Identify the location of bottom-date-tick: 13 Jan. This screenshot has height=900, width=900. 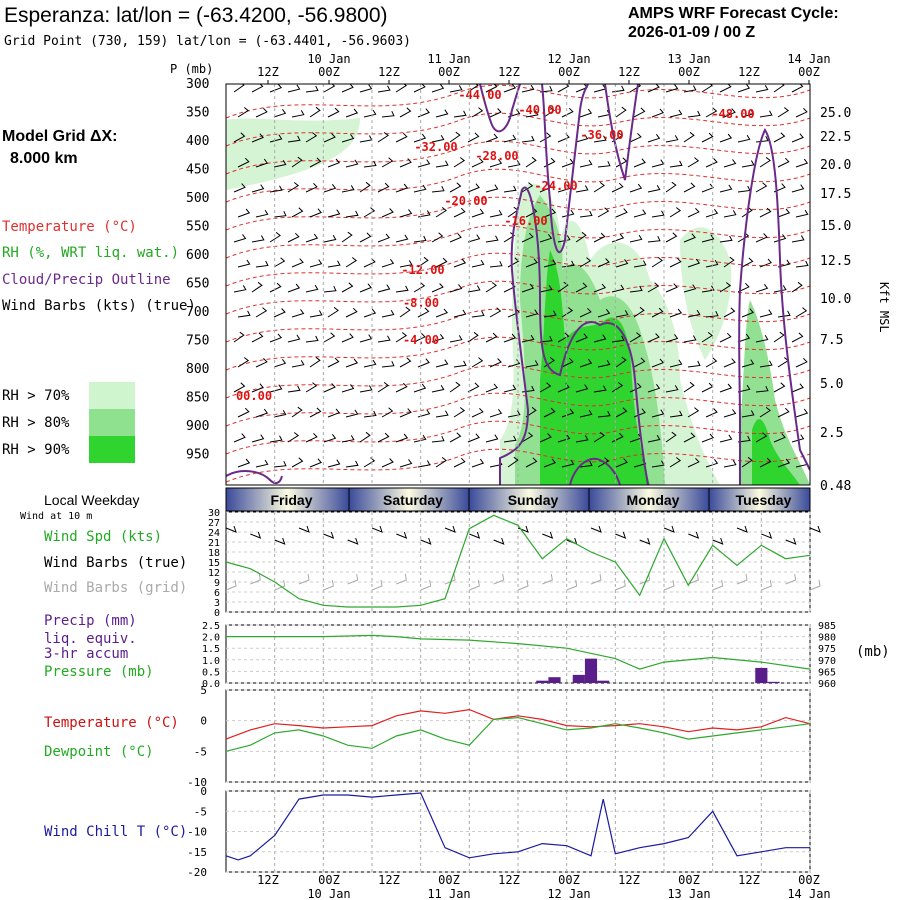
(688, 893).